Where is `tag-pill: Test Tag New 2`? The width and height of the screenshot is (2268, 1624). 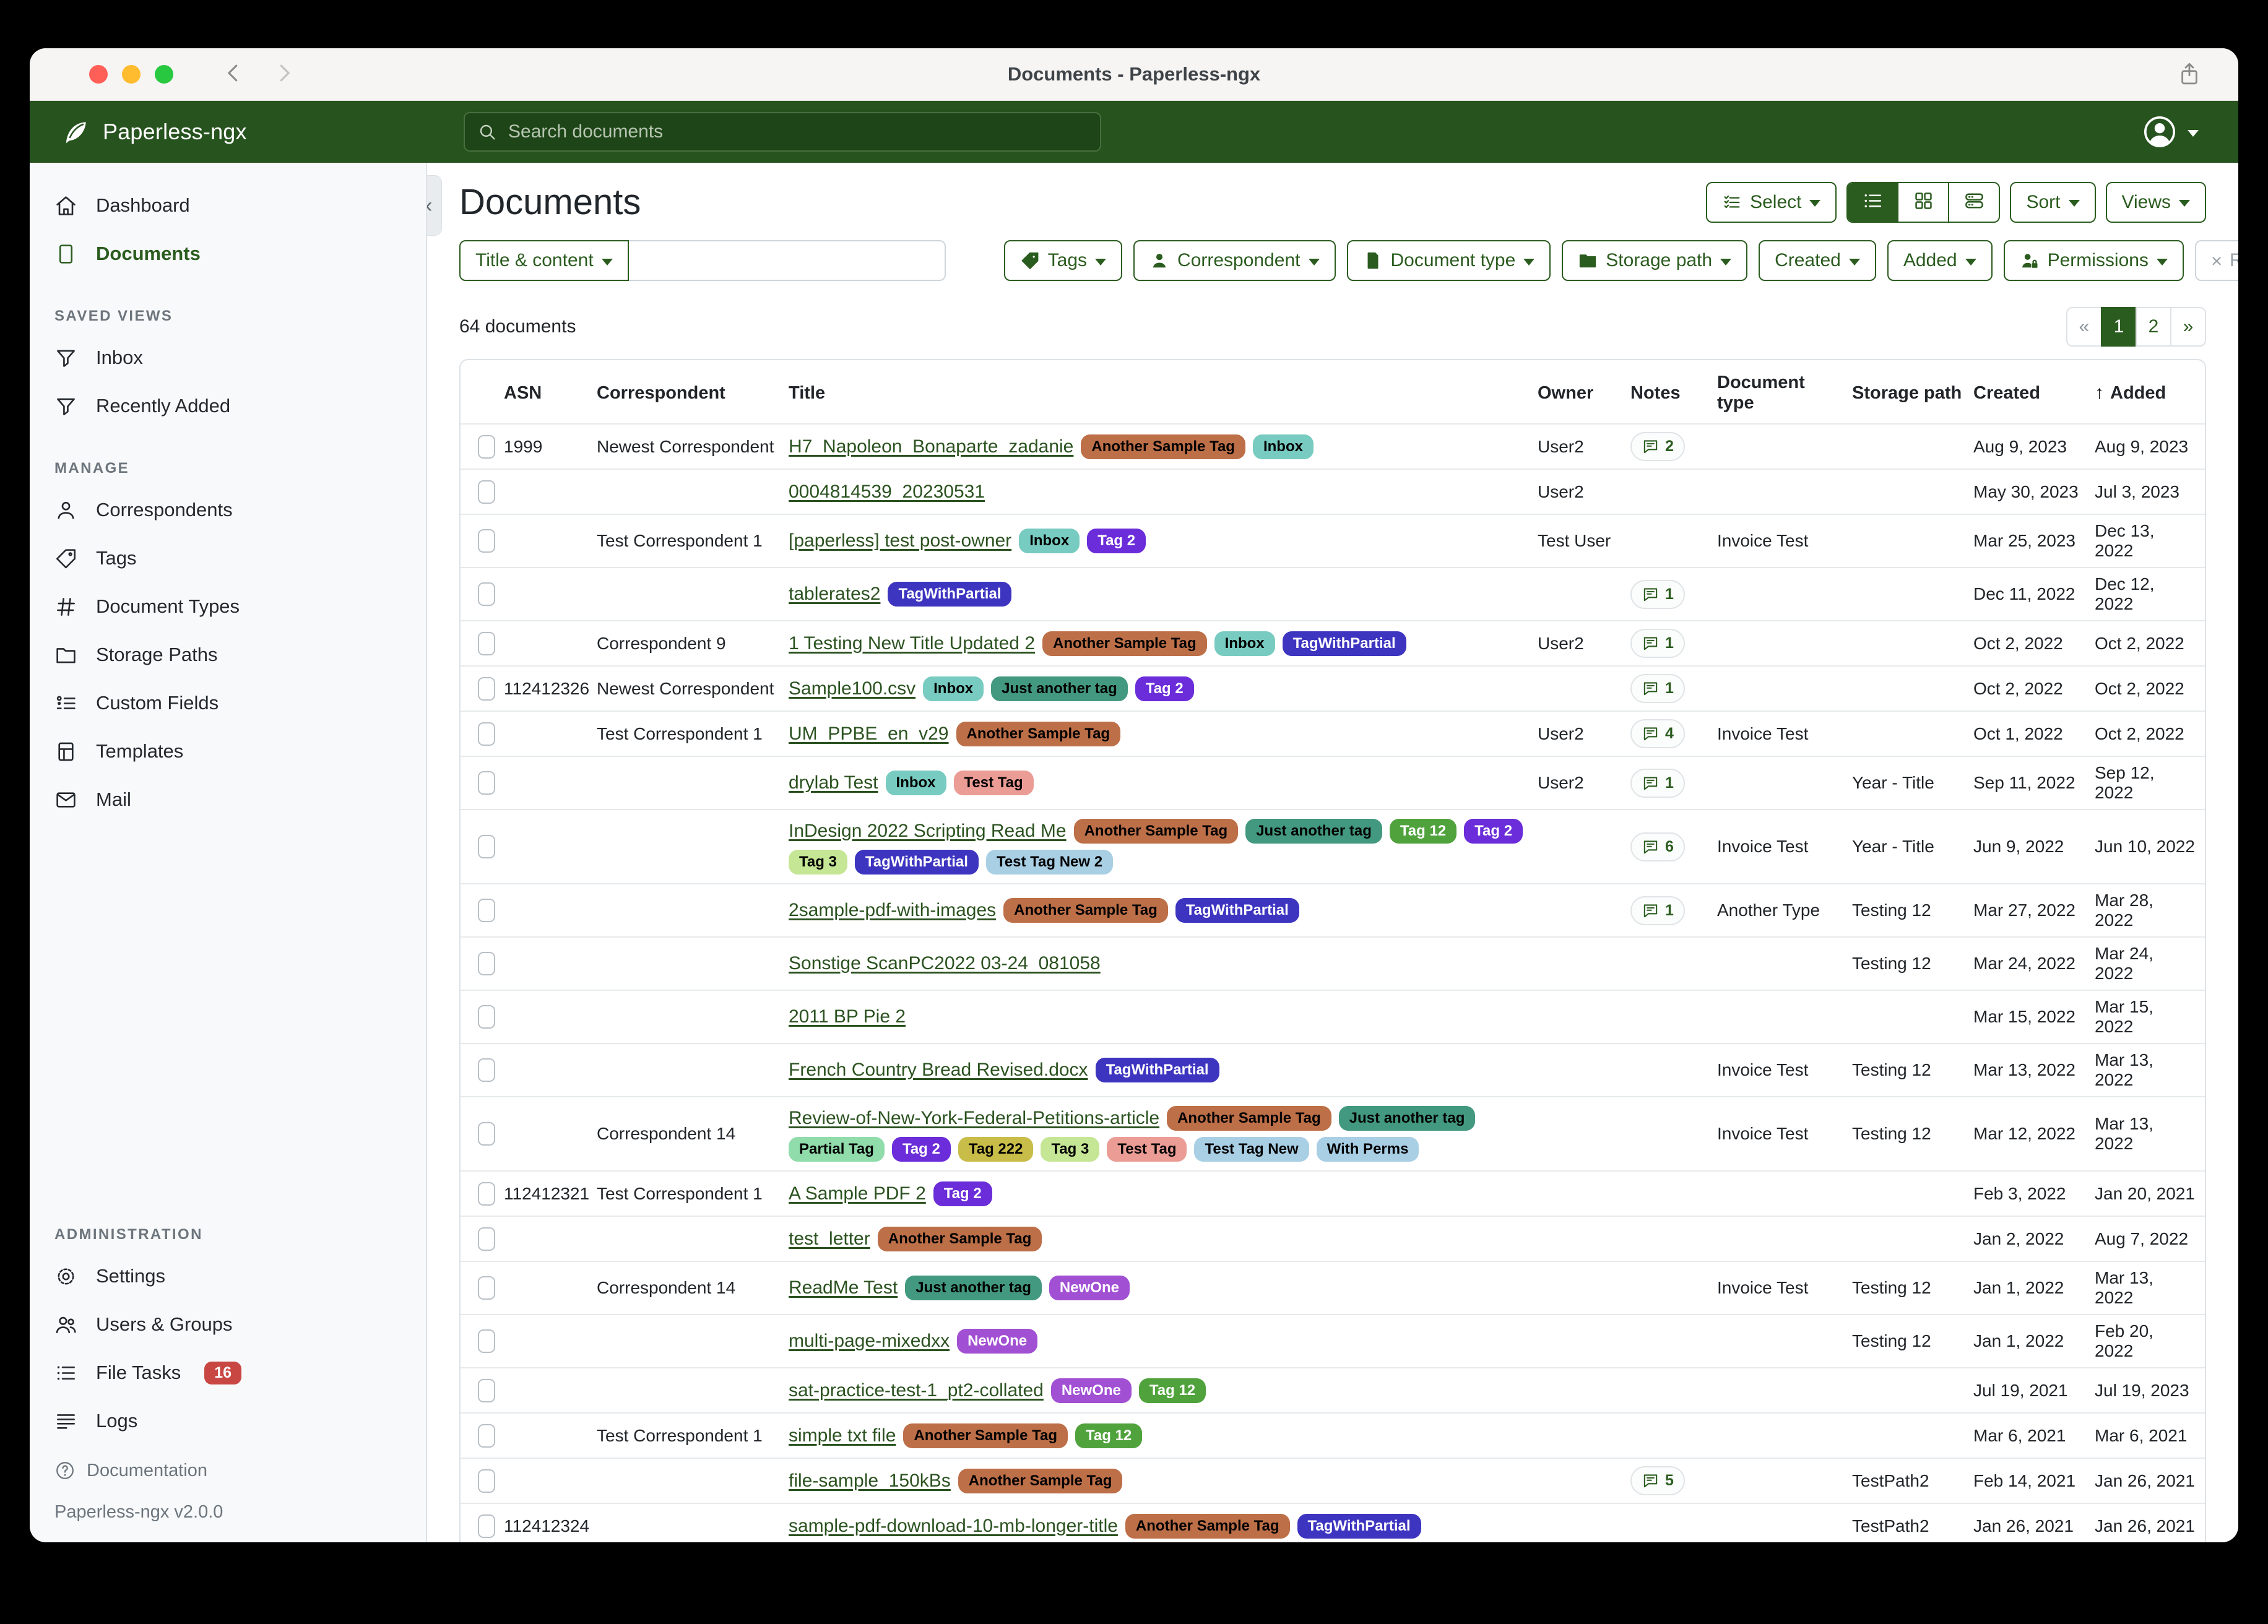 tag-pill: Test Tag New 2 is located at coordinates (1049, 862).